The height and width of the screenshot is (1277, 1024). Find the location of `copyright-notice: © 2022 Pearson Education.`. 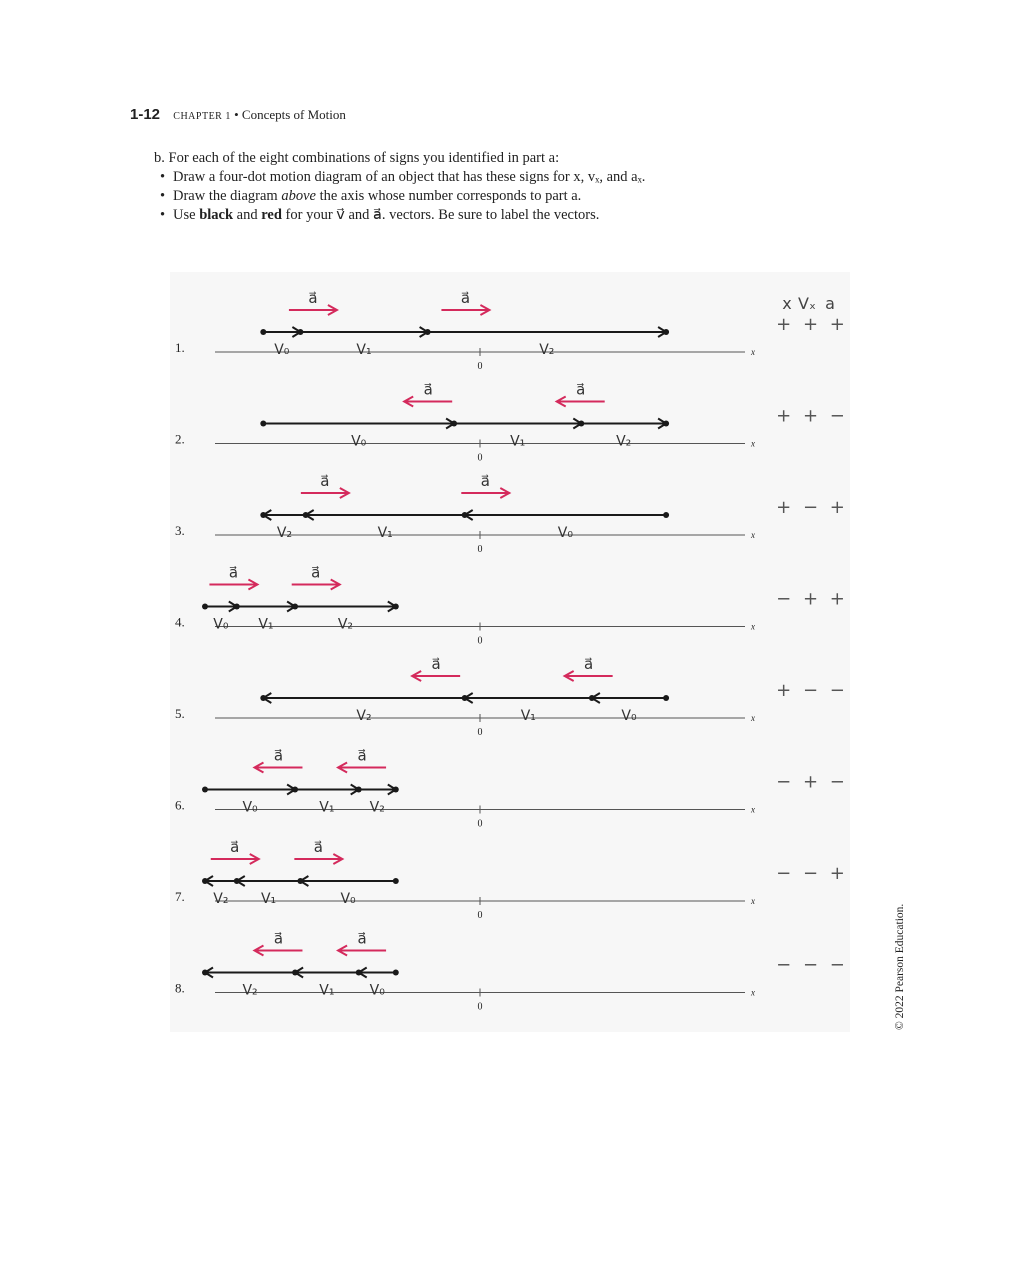

copyright-notice: © 2022 Pearson Education. is located at coordinates (900, 966).